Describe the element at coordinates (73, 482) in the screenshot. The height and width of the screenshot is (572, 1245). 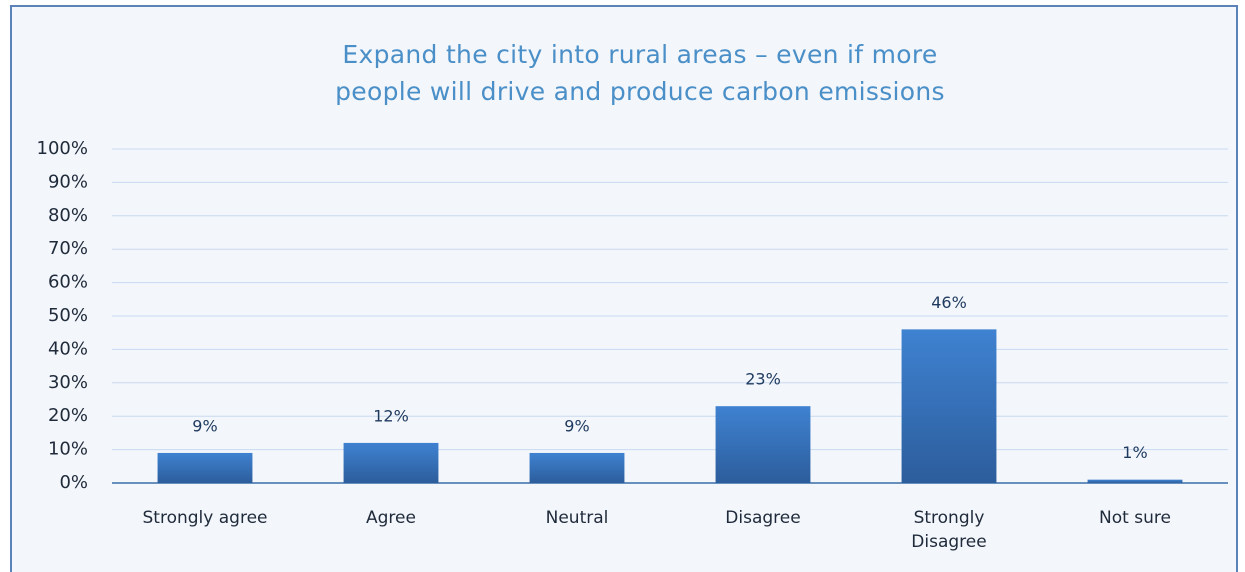
I see `y-tick-label: 0%` at that location.